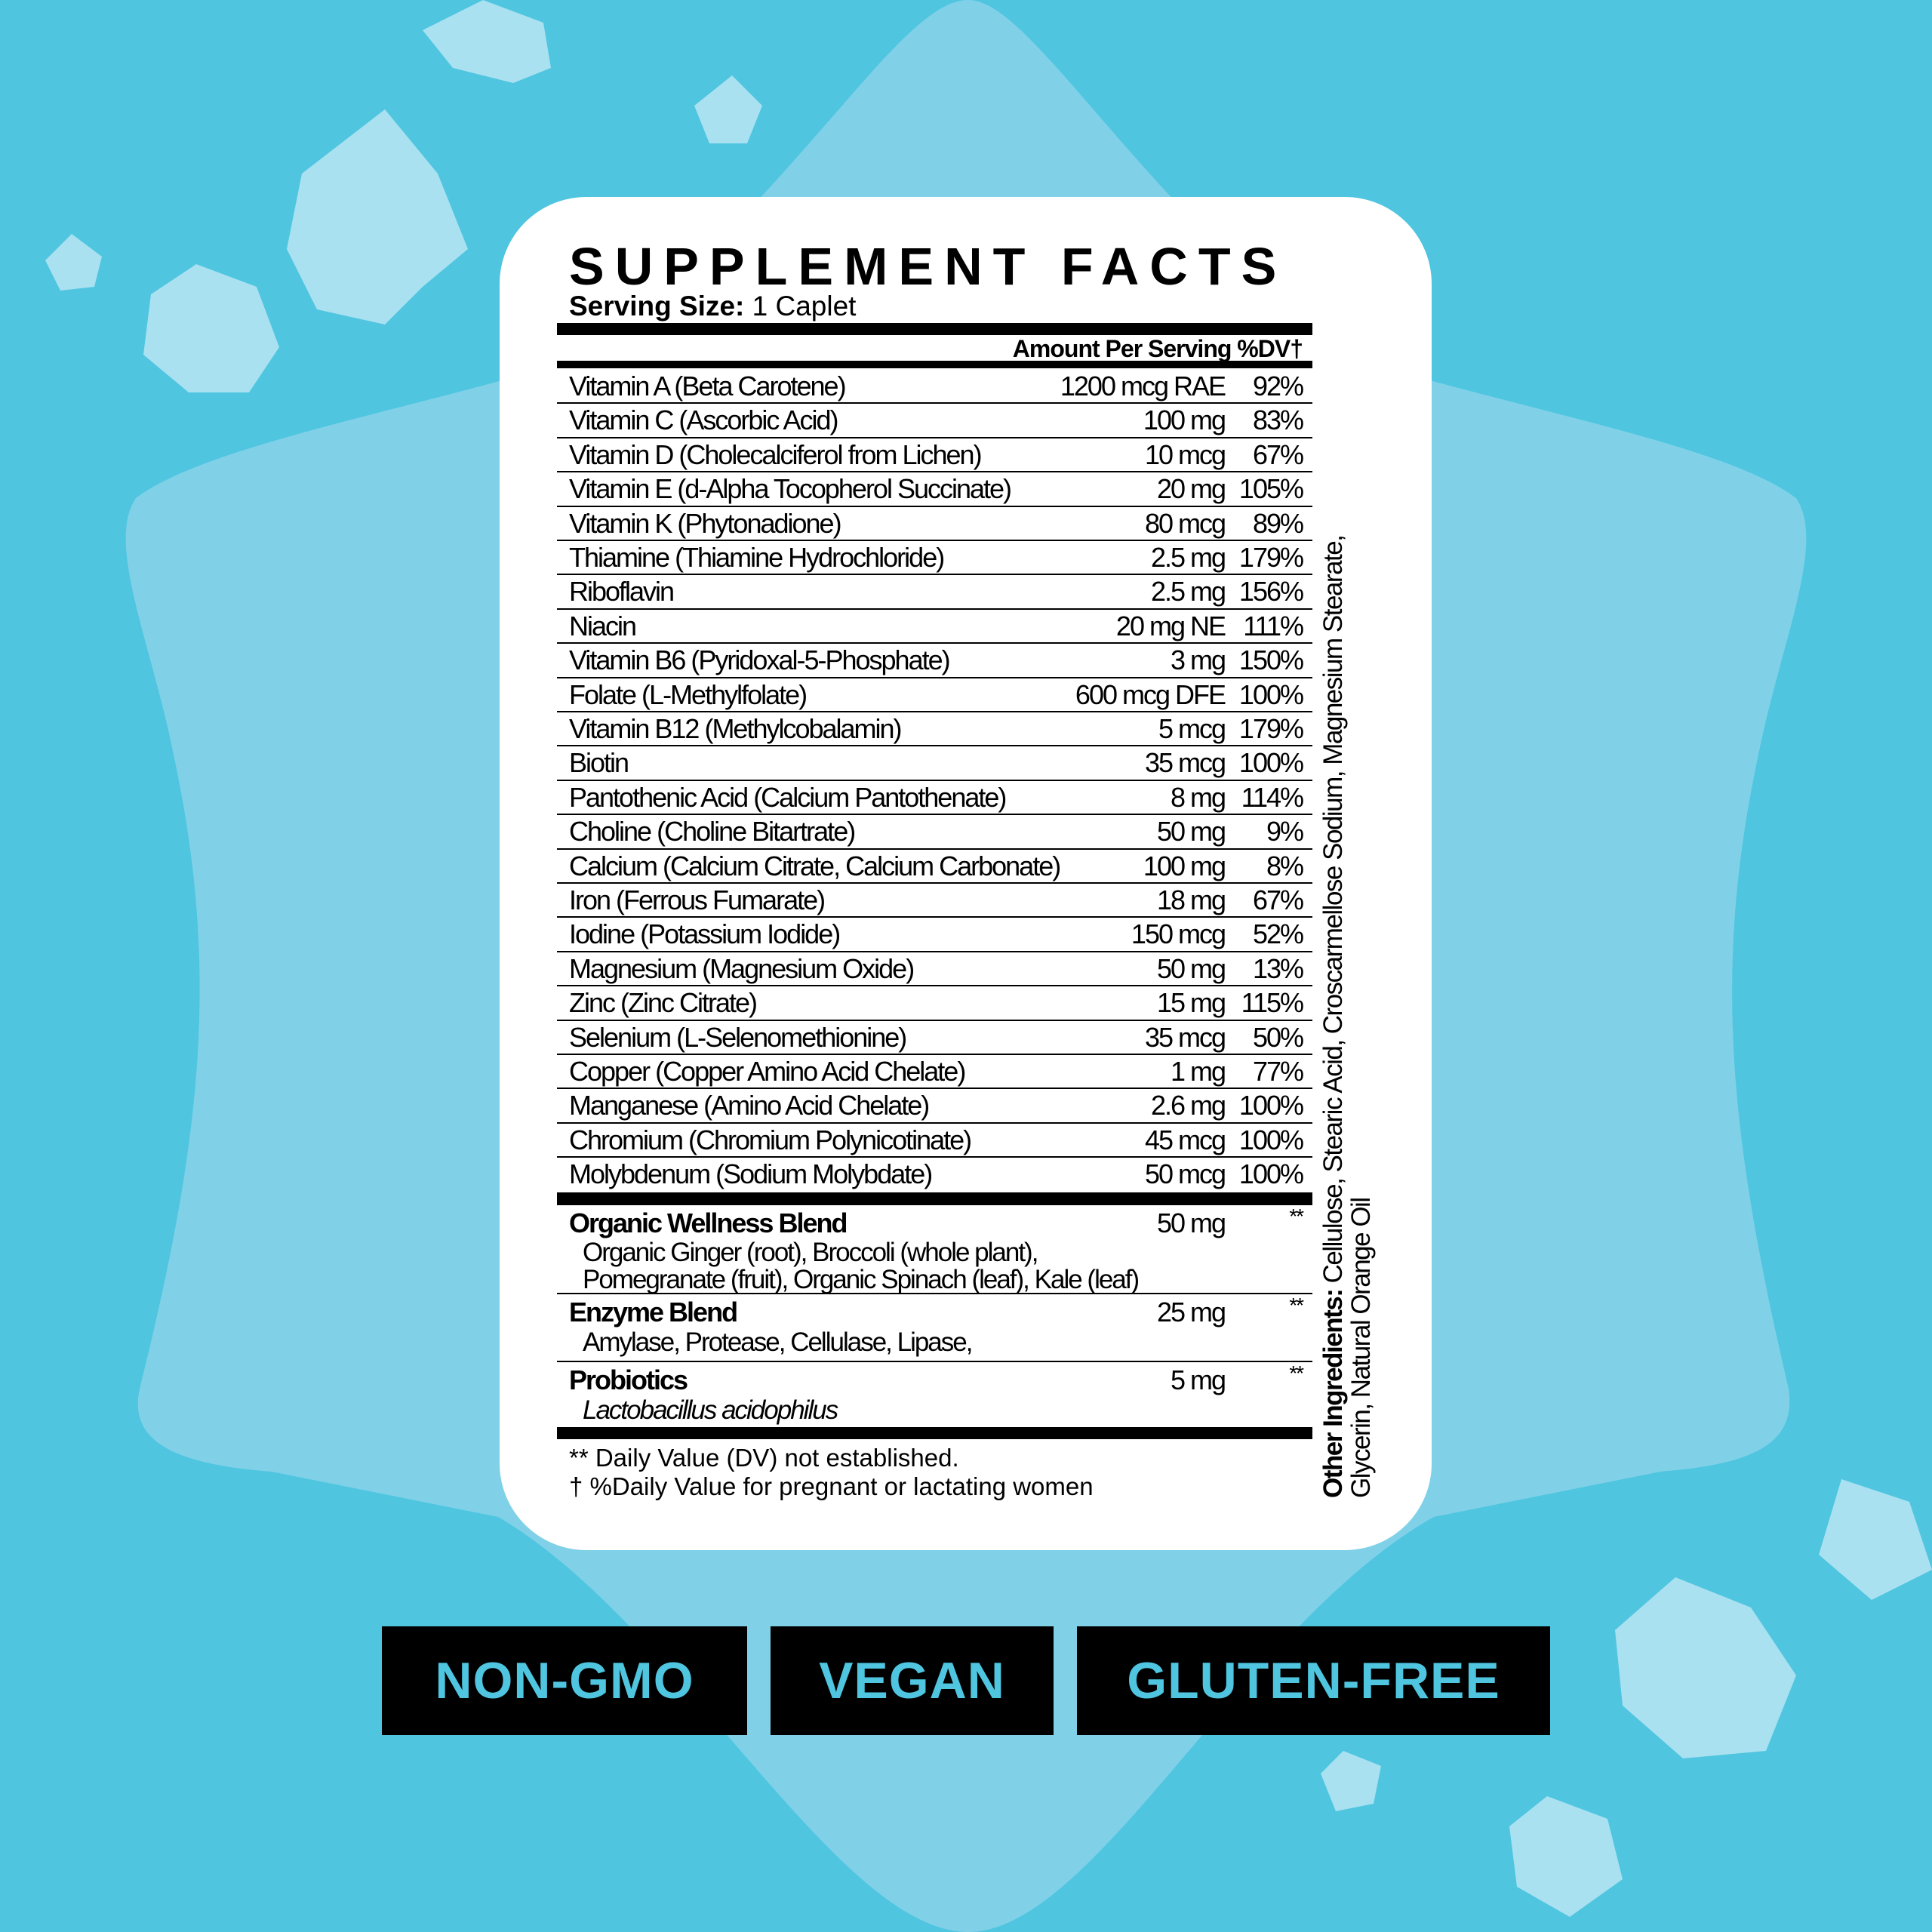 The image size is (1932, 1932). Describe the element at coordinates (1150, 694) in the screenshot. I see `nutrient-amount: 600 mcg DFE` at that location.